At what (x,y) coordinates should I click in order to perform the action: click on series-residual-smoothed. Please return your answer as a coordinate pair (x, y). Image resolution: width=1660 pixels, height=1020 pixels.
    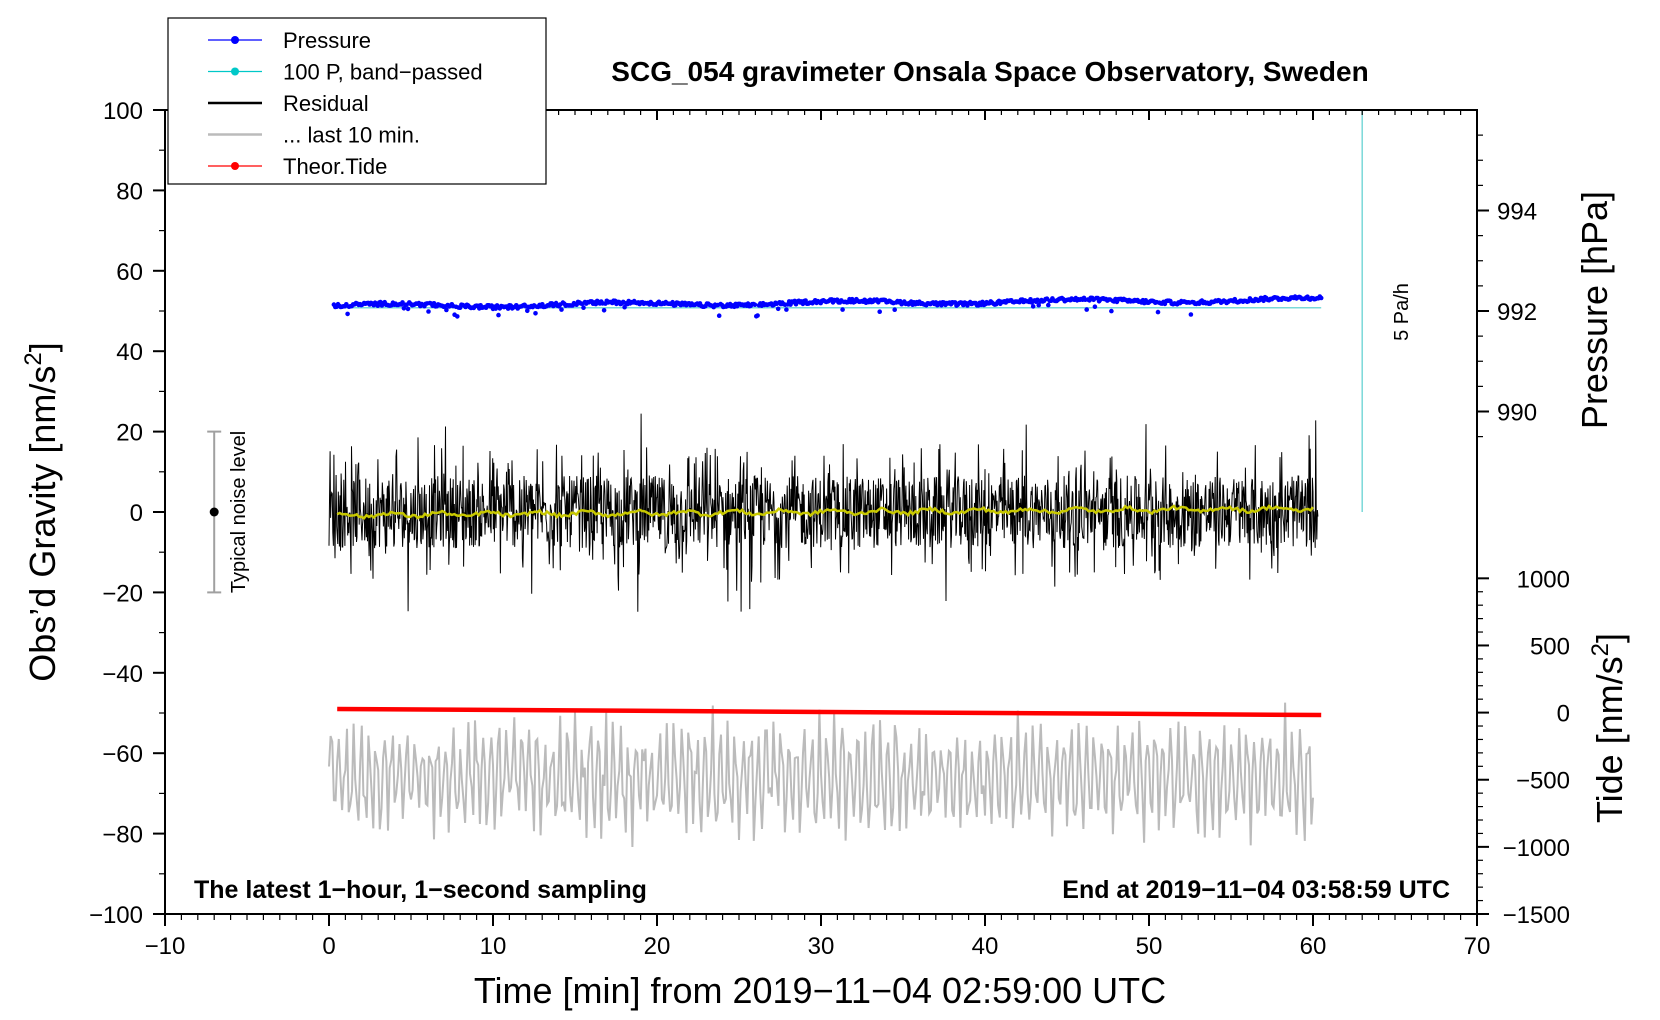
    Looking at the image, I should click on (825, 511).